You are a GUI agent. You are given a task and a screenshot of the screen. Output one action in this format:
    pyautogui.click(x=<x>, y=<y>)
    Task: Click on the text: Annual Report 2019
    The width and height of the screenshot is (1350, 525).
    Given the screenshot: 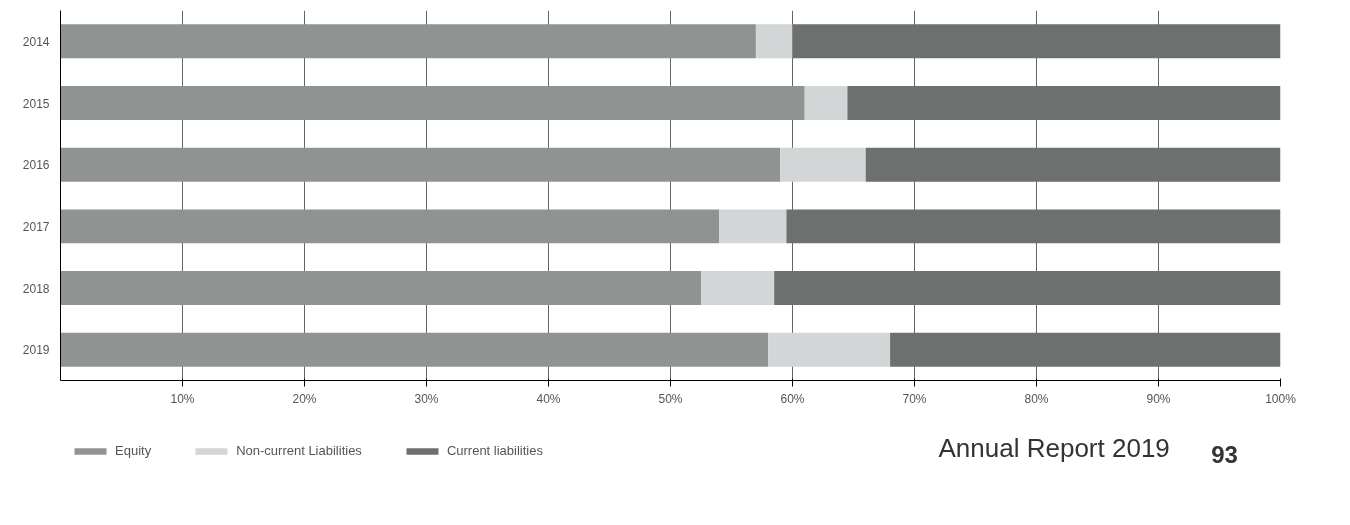 What is the action you would take?
    pyautogui.click(x=1054, y=447)
    